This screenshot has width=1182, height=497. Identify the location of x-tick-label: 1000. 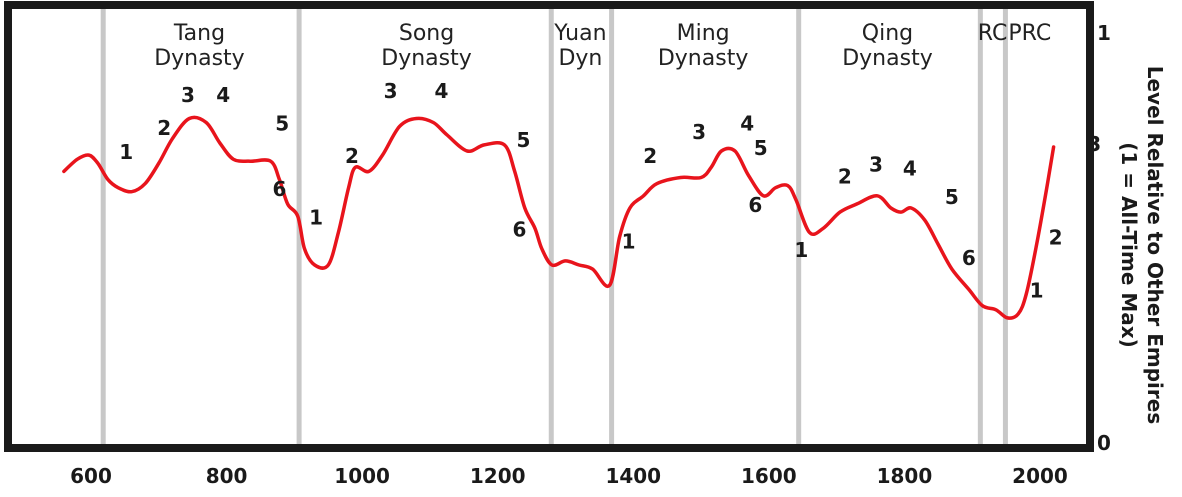
(362, 476).